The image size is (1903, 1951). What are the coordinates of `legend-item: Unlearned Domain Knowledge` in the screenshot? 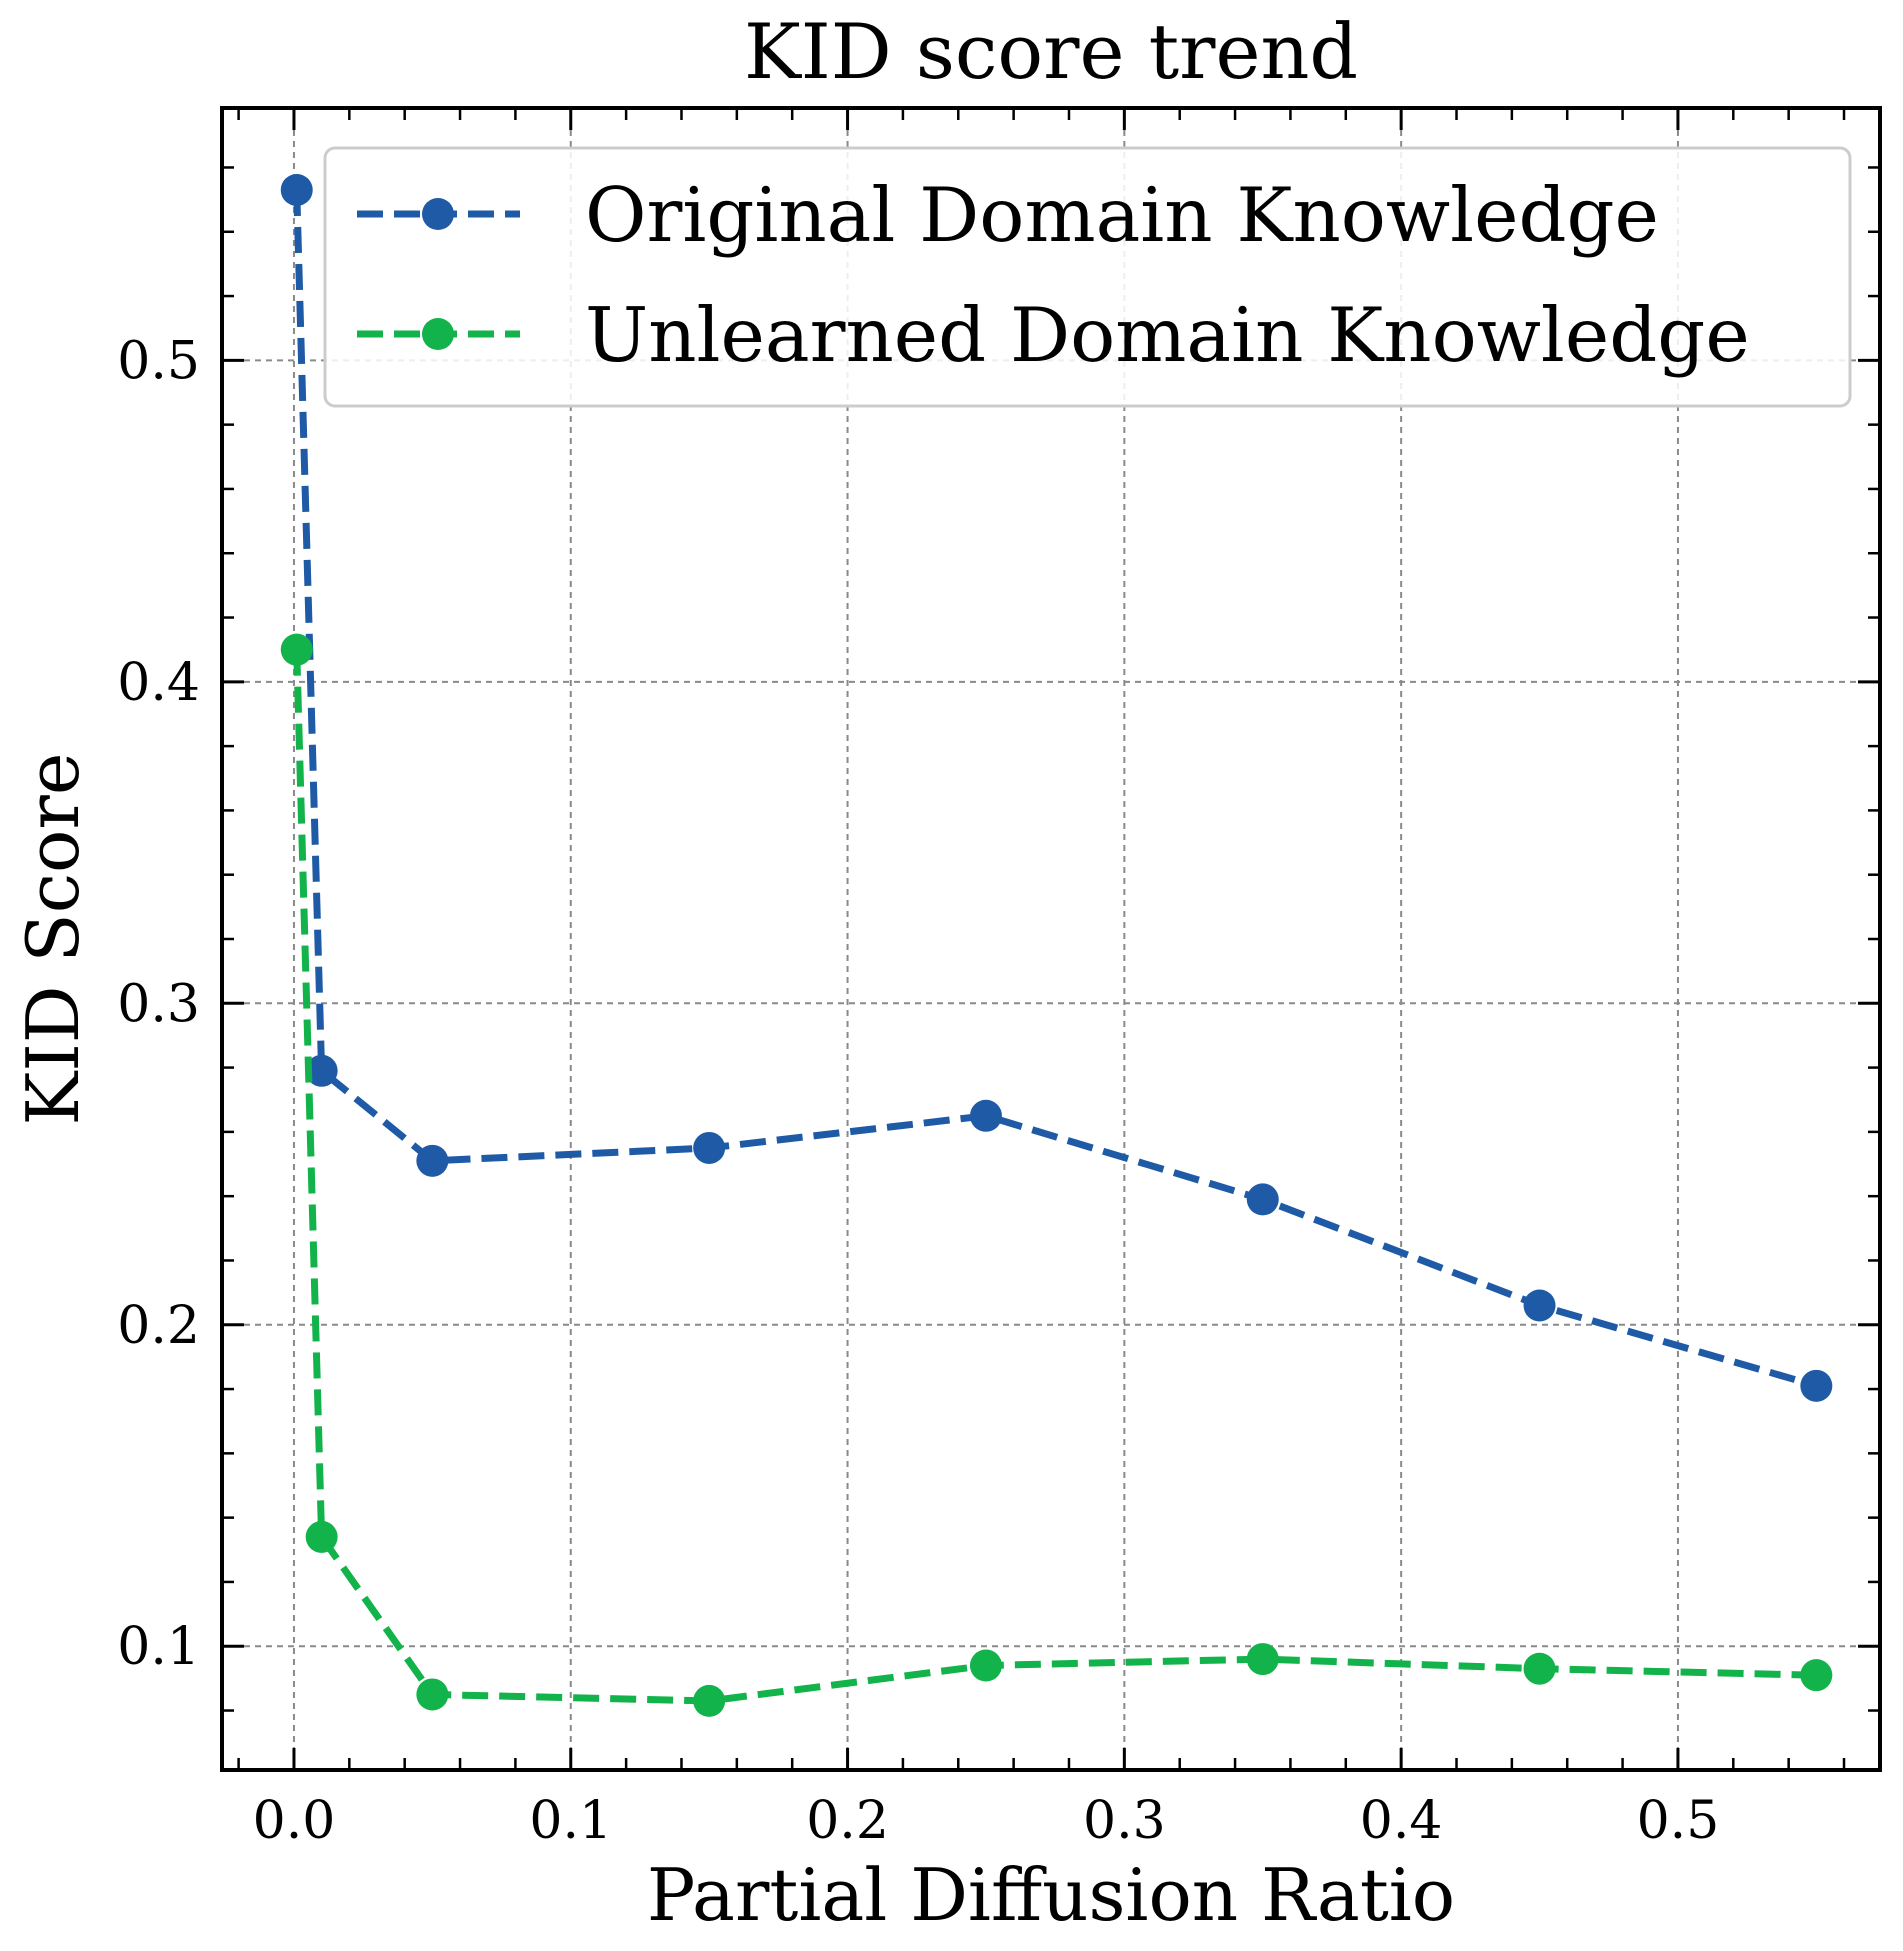 It's located at (1053, 335).